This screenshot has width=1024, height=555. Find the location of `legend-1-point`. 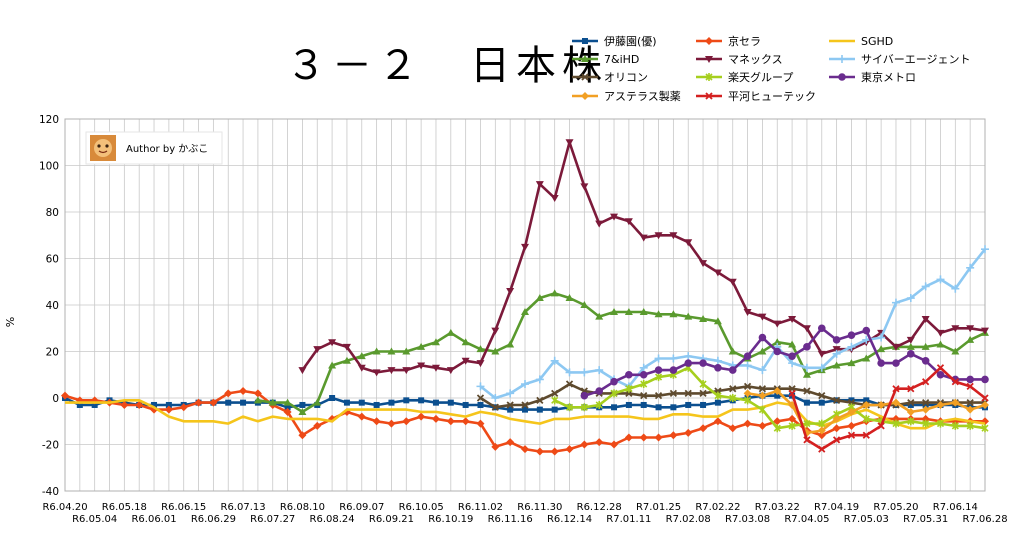

legend-1-point is located at coordinates (709, 41).